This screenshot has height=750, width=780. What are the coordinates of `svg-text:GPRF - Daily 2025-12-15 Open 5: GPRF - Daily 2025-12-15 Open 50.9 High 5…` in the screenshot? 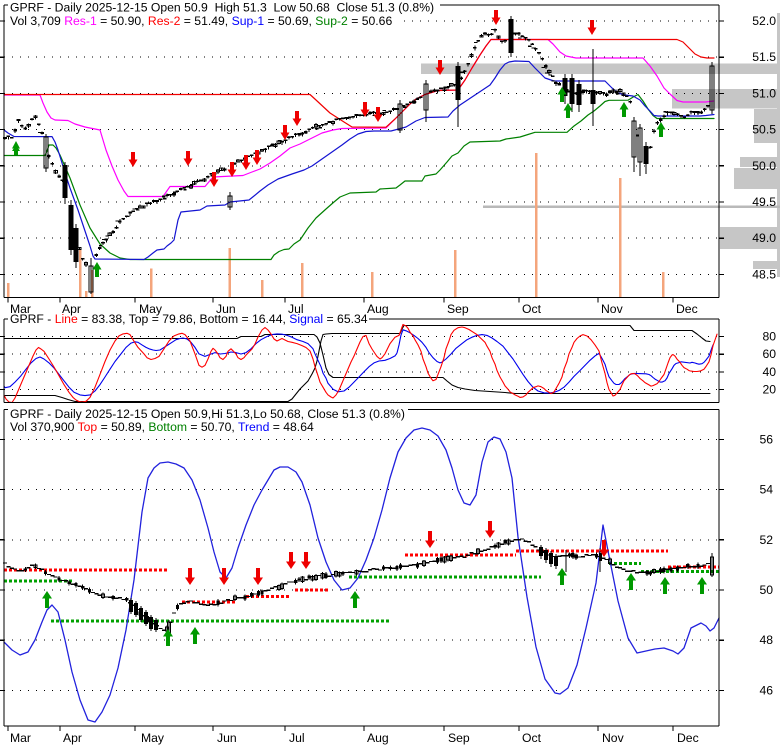 It's located at (222, 8).